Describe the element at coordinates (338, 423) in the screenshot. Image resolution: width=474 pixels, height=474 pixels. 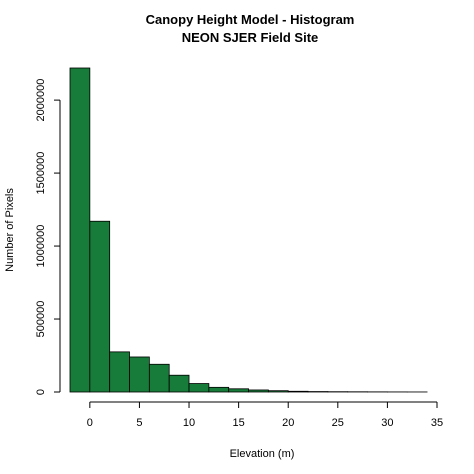
I see `x-tick-label: 25` at that location.